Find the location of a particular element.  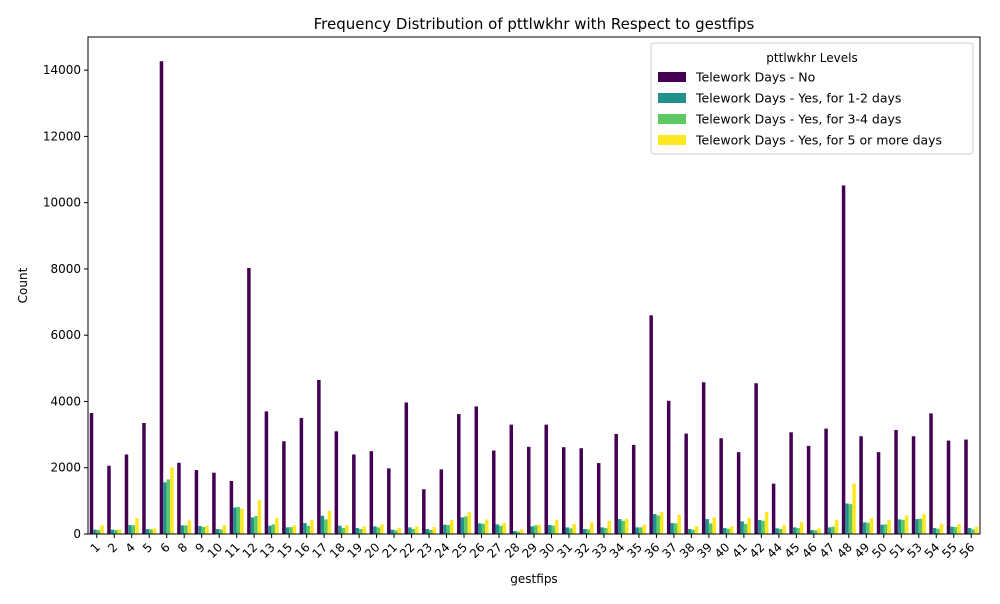

y-tick-label: 4000 is located at coordinates (65, 401).